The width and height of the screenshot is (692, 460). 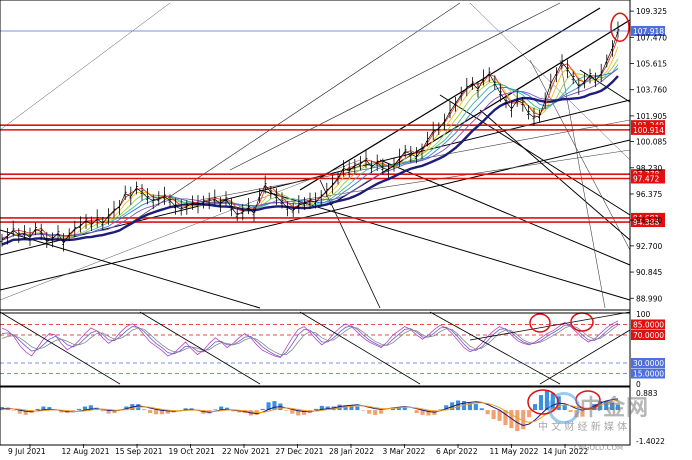 I want to click on xtick-label-10: 14 Jun 2022, so click(x=565, y=451).